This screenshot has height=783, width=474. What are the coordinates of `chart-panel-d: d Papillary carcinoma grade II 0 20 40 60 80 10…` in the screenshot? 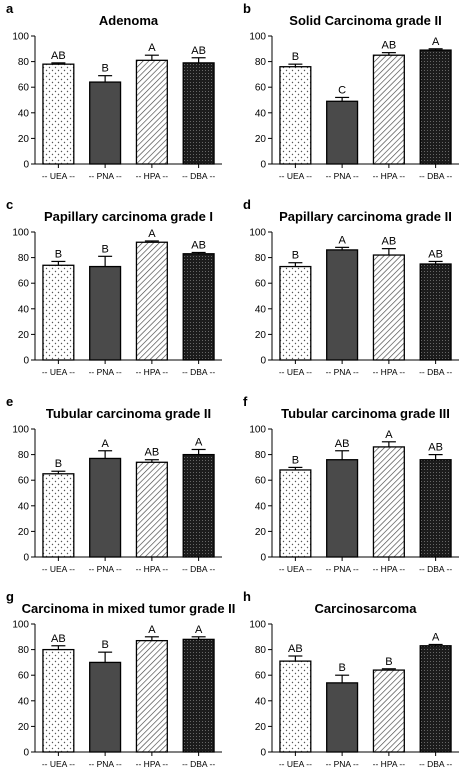 It's located at (351, 287).